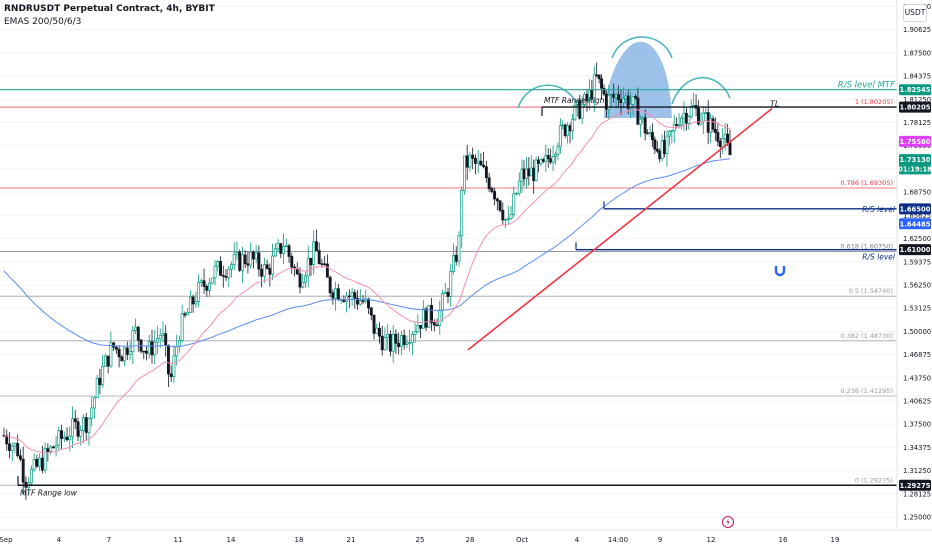 The width and height of the screenshot is (932, 550). I want to click on price-label-text: 1.29275, so click(915, 486).